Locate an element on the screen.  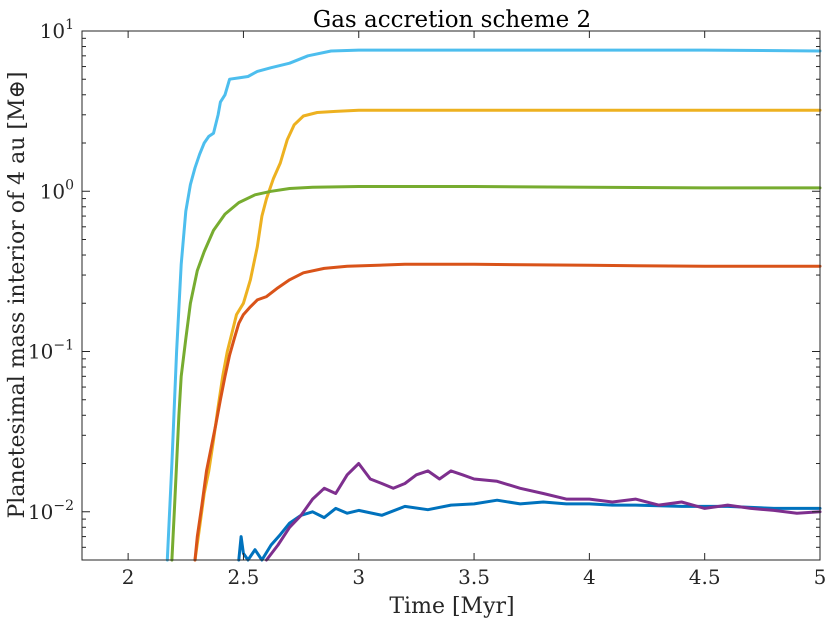
x-tick-label: 4 is located at coordinates (589, 577).